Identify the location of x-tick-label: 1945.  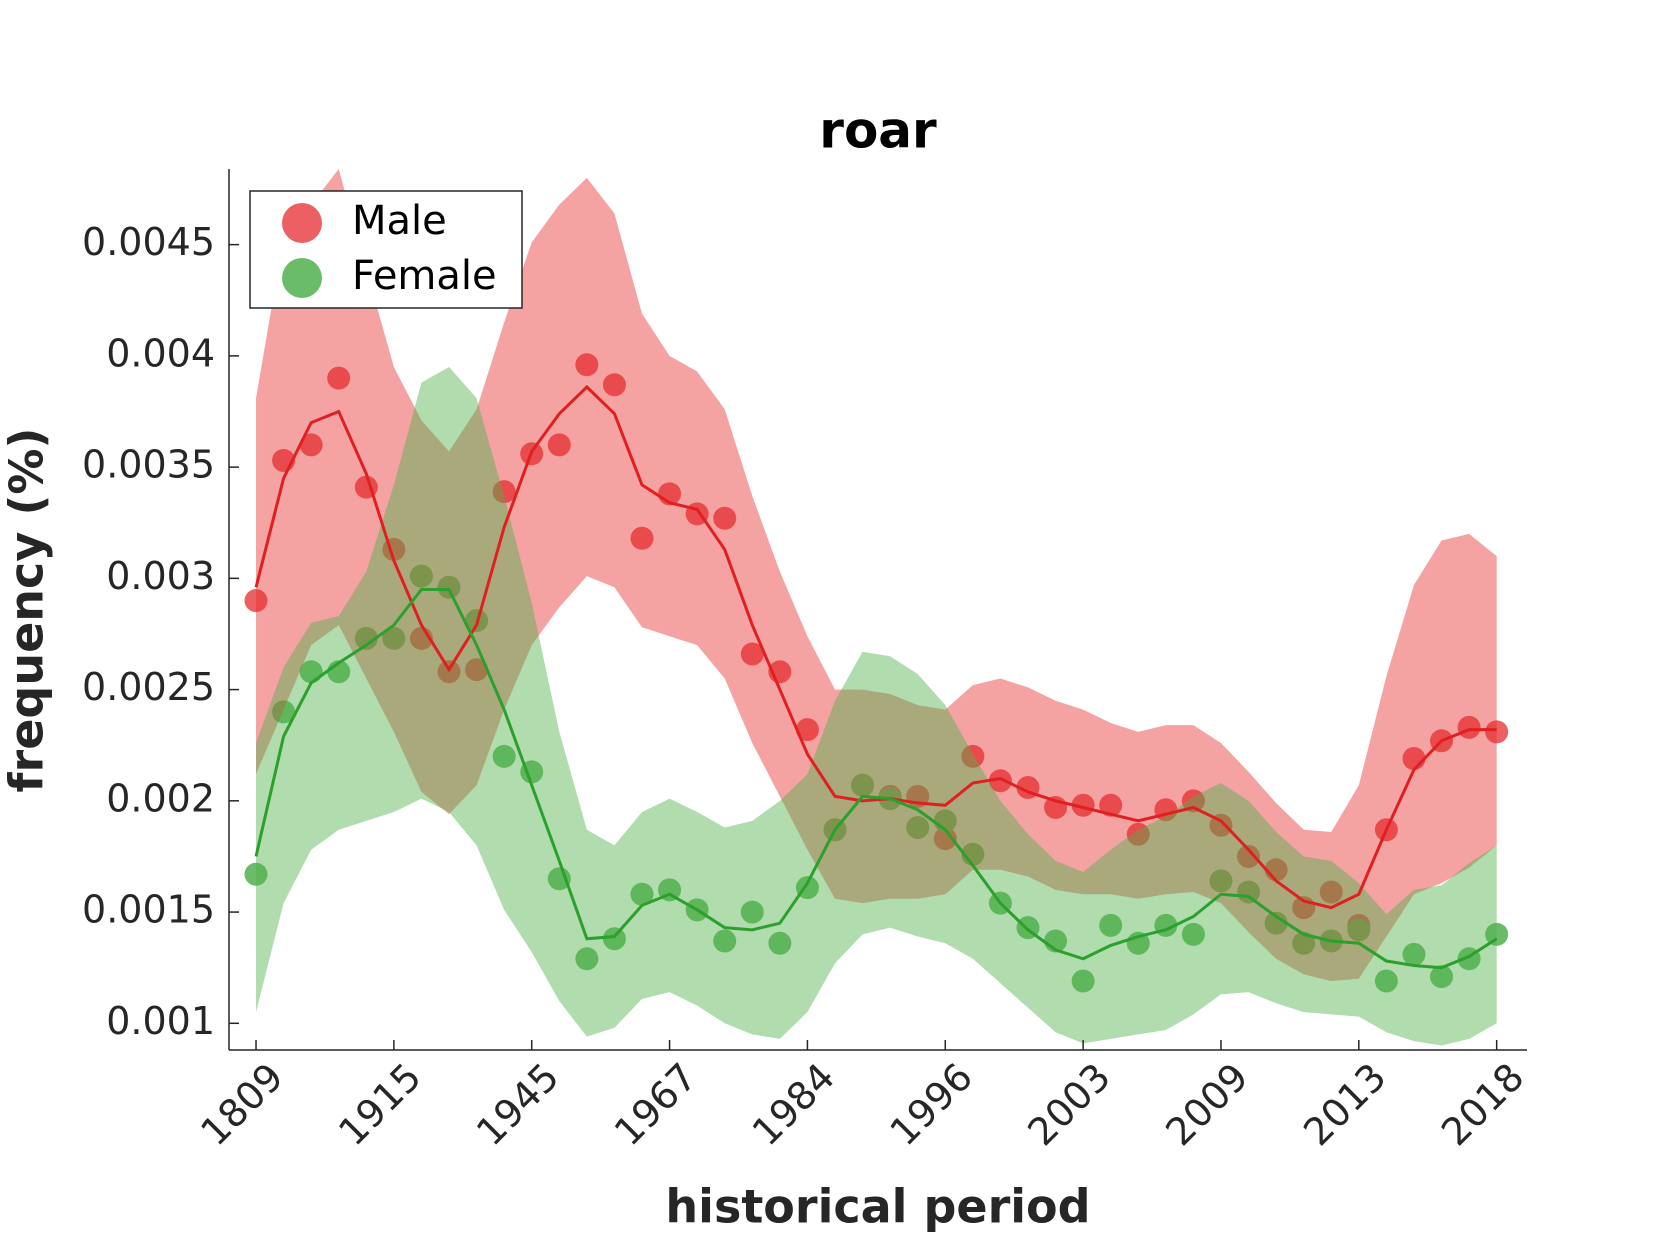
(518, 1105).